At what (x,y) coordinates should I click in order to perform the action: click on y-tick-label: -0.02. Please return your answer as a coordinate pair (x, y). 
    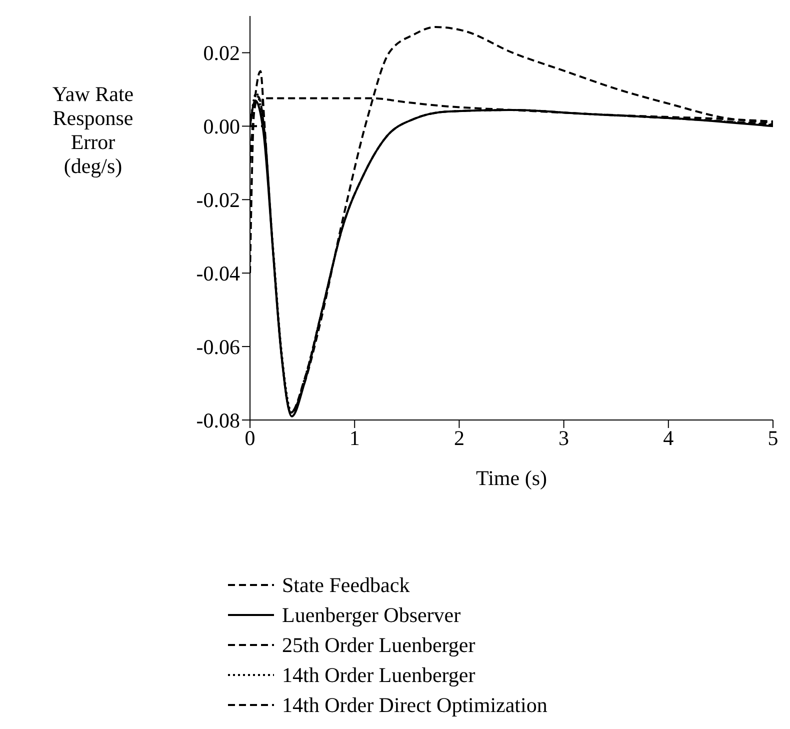
    Looking at the image, I should click on (218, 200).